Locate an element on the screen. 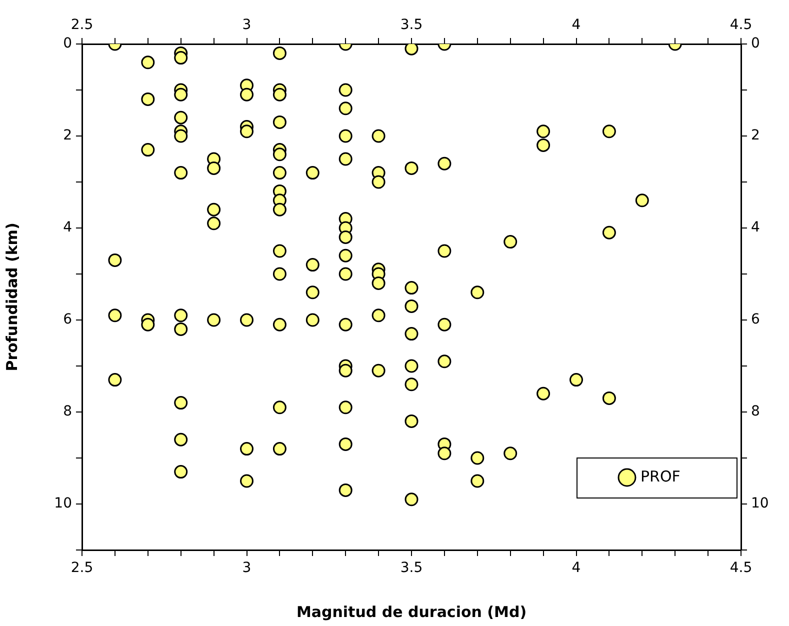 The height and width of the screenshot is (626, 789). y-tick-label: 0 is located at coordinates (67, 44).